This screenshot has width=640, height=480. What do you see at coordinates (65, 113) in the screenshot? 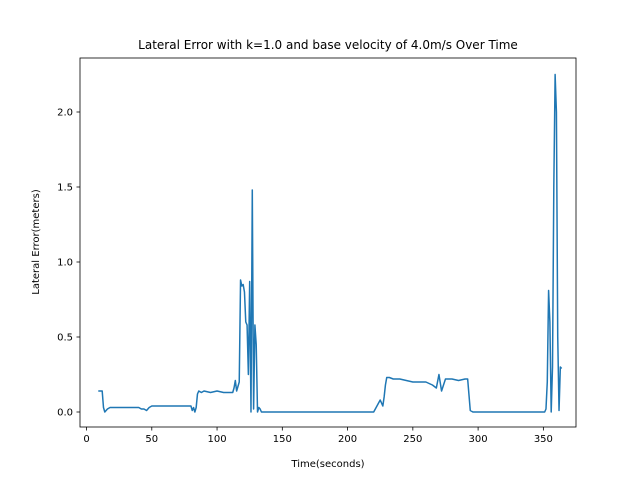
I see `y-tick-label: 2.0` at bounding box center [65, 113].